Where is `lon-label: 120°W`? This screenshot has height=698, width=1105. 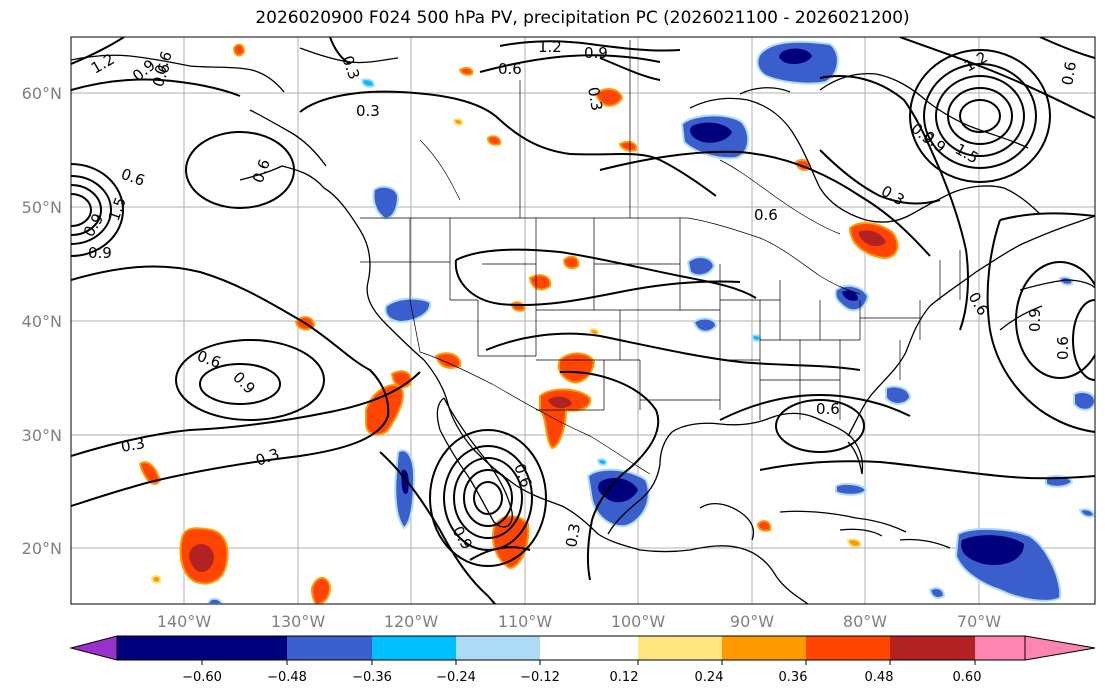
lon-label: 120°W is located at coordinates (411, 621).